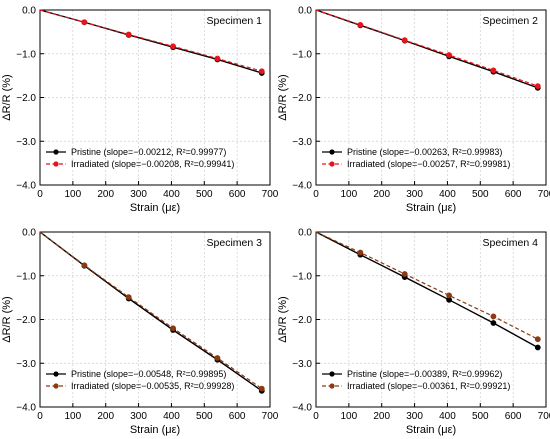 The image size is (550, 439). Describe the element at coordinates (152, 164) in the screenshot. I see `legend-label-irradiated: Irradiated (slope=−0.00208, R²=0.99941)` at that location.